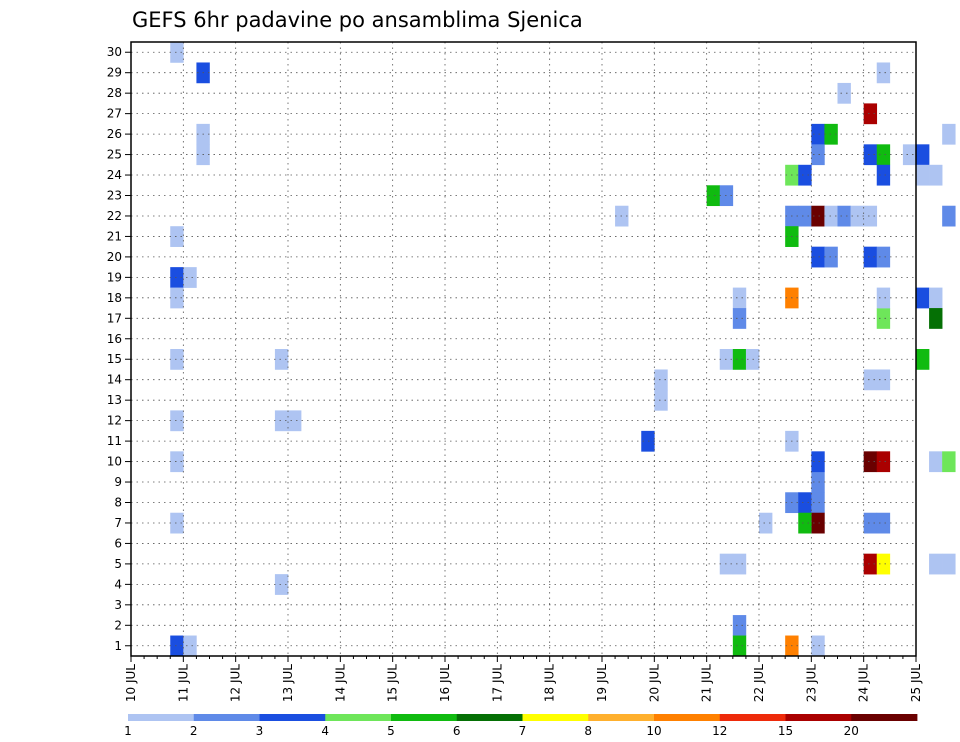 The image size is (960, 742). What do you see at coordinates (497, 683) in the screenshot?
I see `x-tick-label: 17 JUL` at bounding box center [497, 683].